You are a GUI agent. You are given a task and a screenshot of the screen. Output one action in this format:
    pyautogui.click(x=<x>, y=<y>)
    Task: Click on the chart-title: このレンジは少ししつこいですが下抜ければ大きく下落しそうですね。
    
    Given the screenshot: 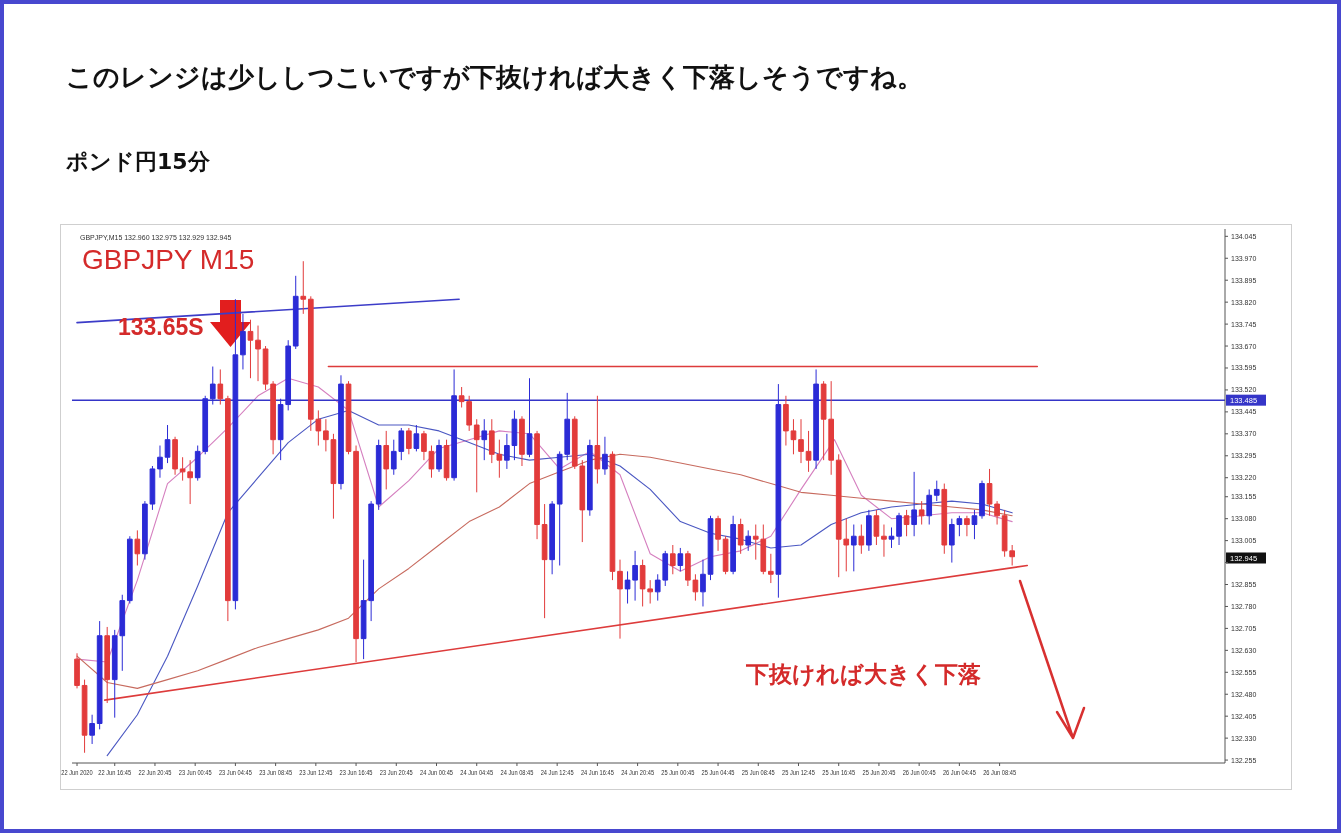 What is the action you would take?
    pyautogui.click(x=494, y=77)
    